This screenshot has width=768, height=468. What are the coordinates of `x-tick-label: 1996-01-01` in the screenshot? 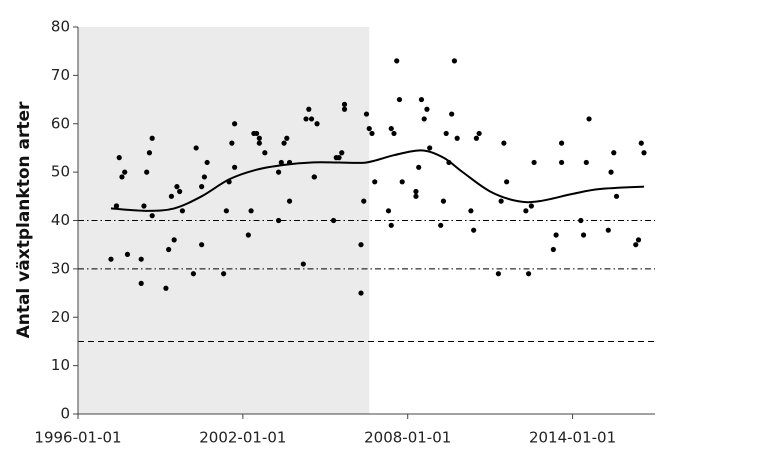 It's located at (77, 438).